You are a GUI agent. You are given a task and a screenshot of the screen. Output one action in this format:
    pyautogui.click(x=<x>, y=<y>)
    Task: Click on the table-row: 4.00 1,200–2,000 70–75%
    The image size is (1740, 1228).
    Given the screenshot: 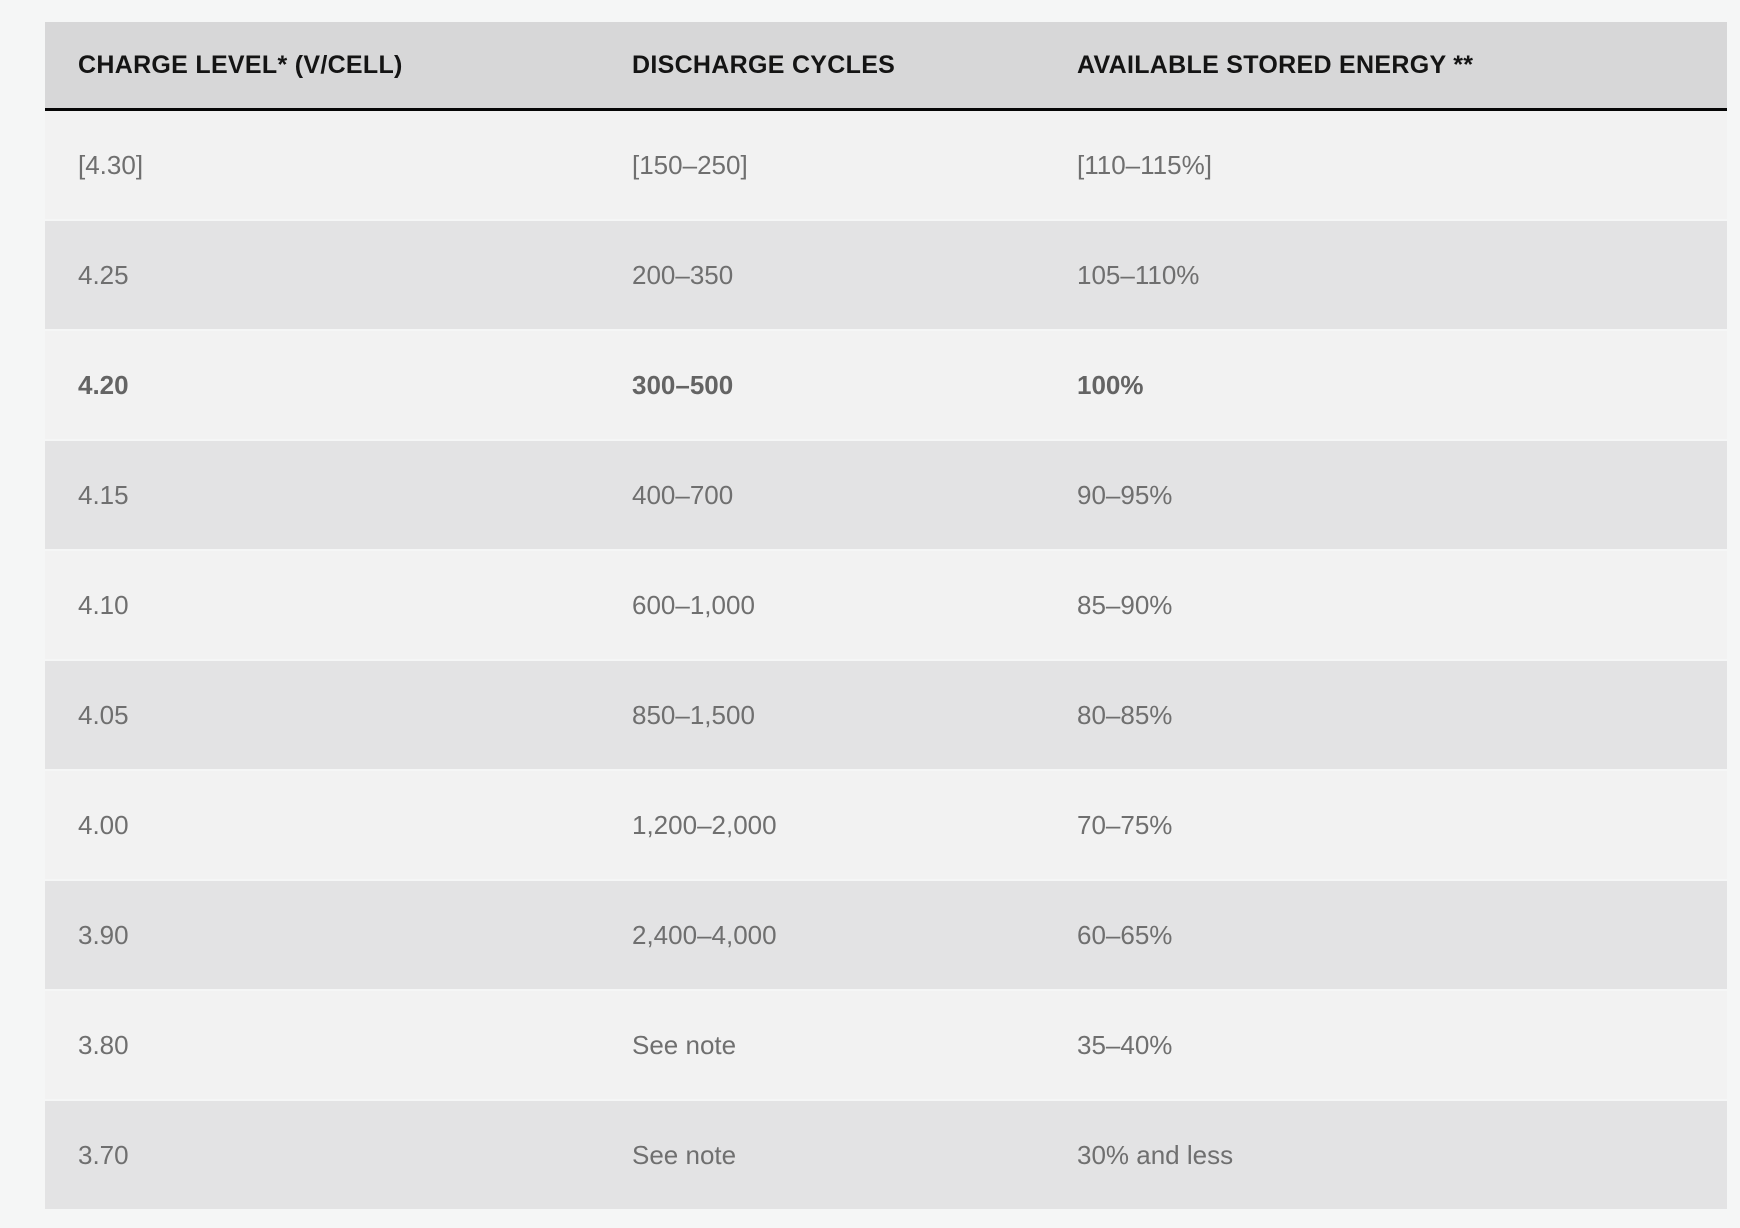 What is the action you would take?
    pyautogui.click(x=886, y=826)
    